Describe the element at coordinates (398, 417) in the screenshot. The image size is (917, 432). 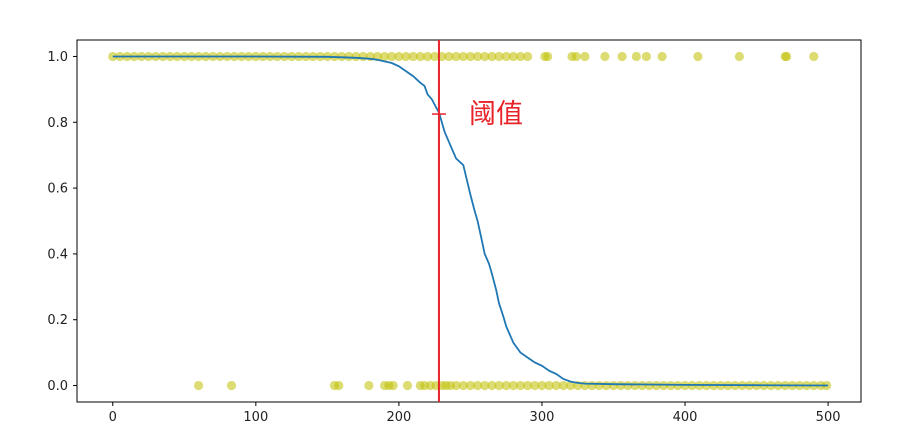
I see `x-tick-label: 200` at that location.